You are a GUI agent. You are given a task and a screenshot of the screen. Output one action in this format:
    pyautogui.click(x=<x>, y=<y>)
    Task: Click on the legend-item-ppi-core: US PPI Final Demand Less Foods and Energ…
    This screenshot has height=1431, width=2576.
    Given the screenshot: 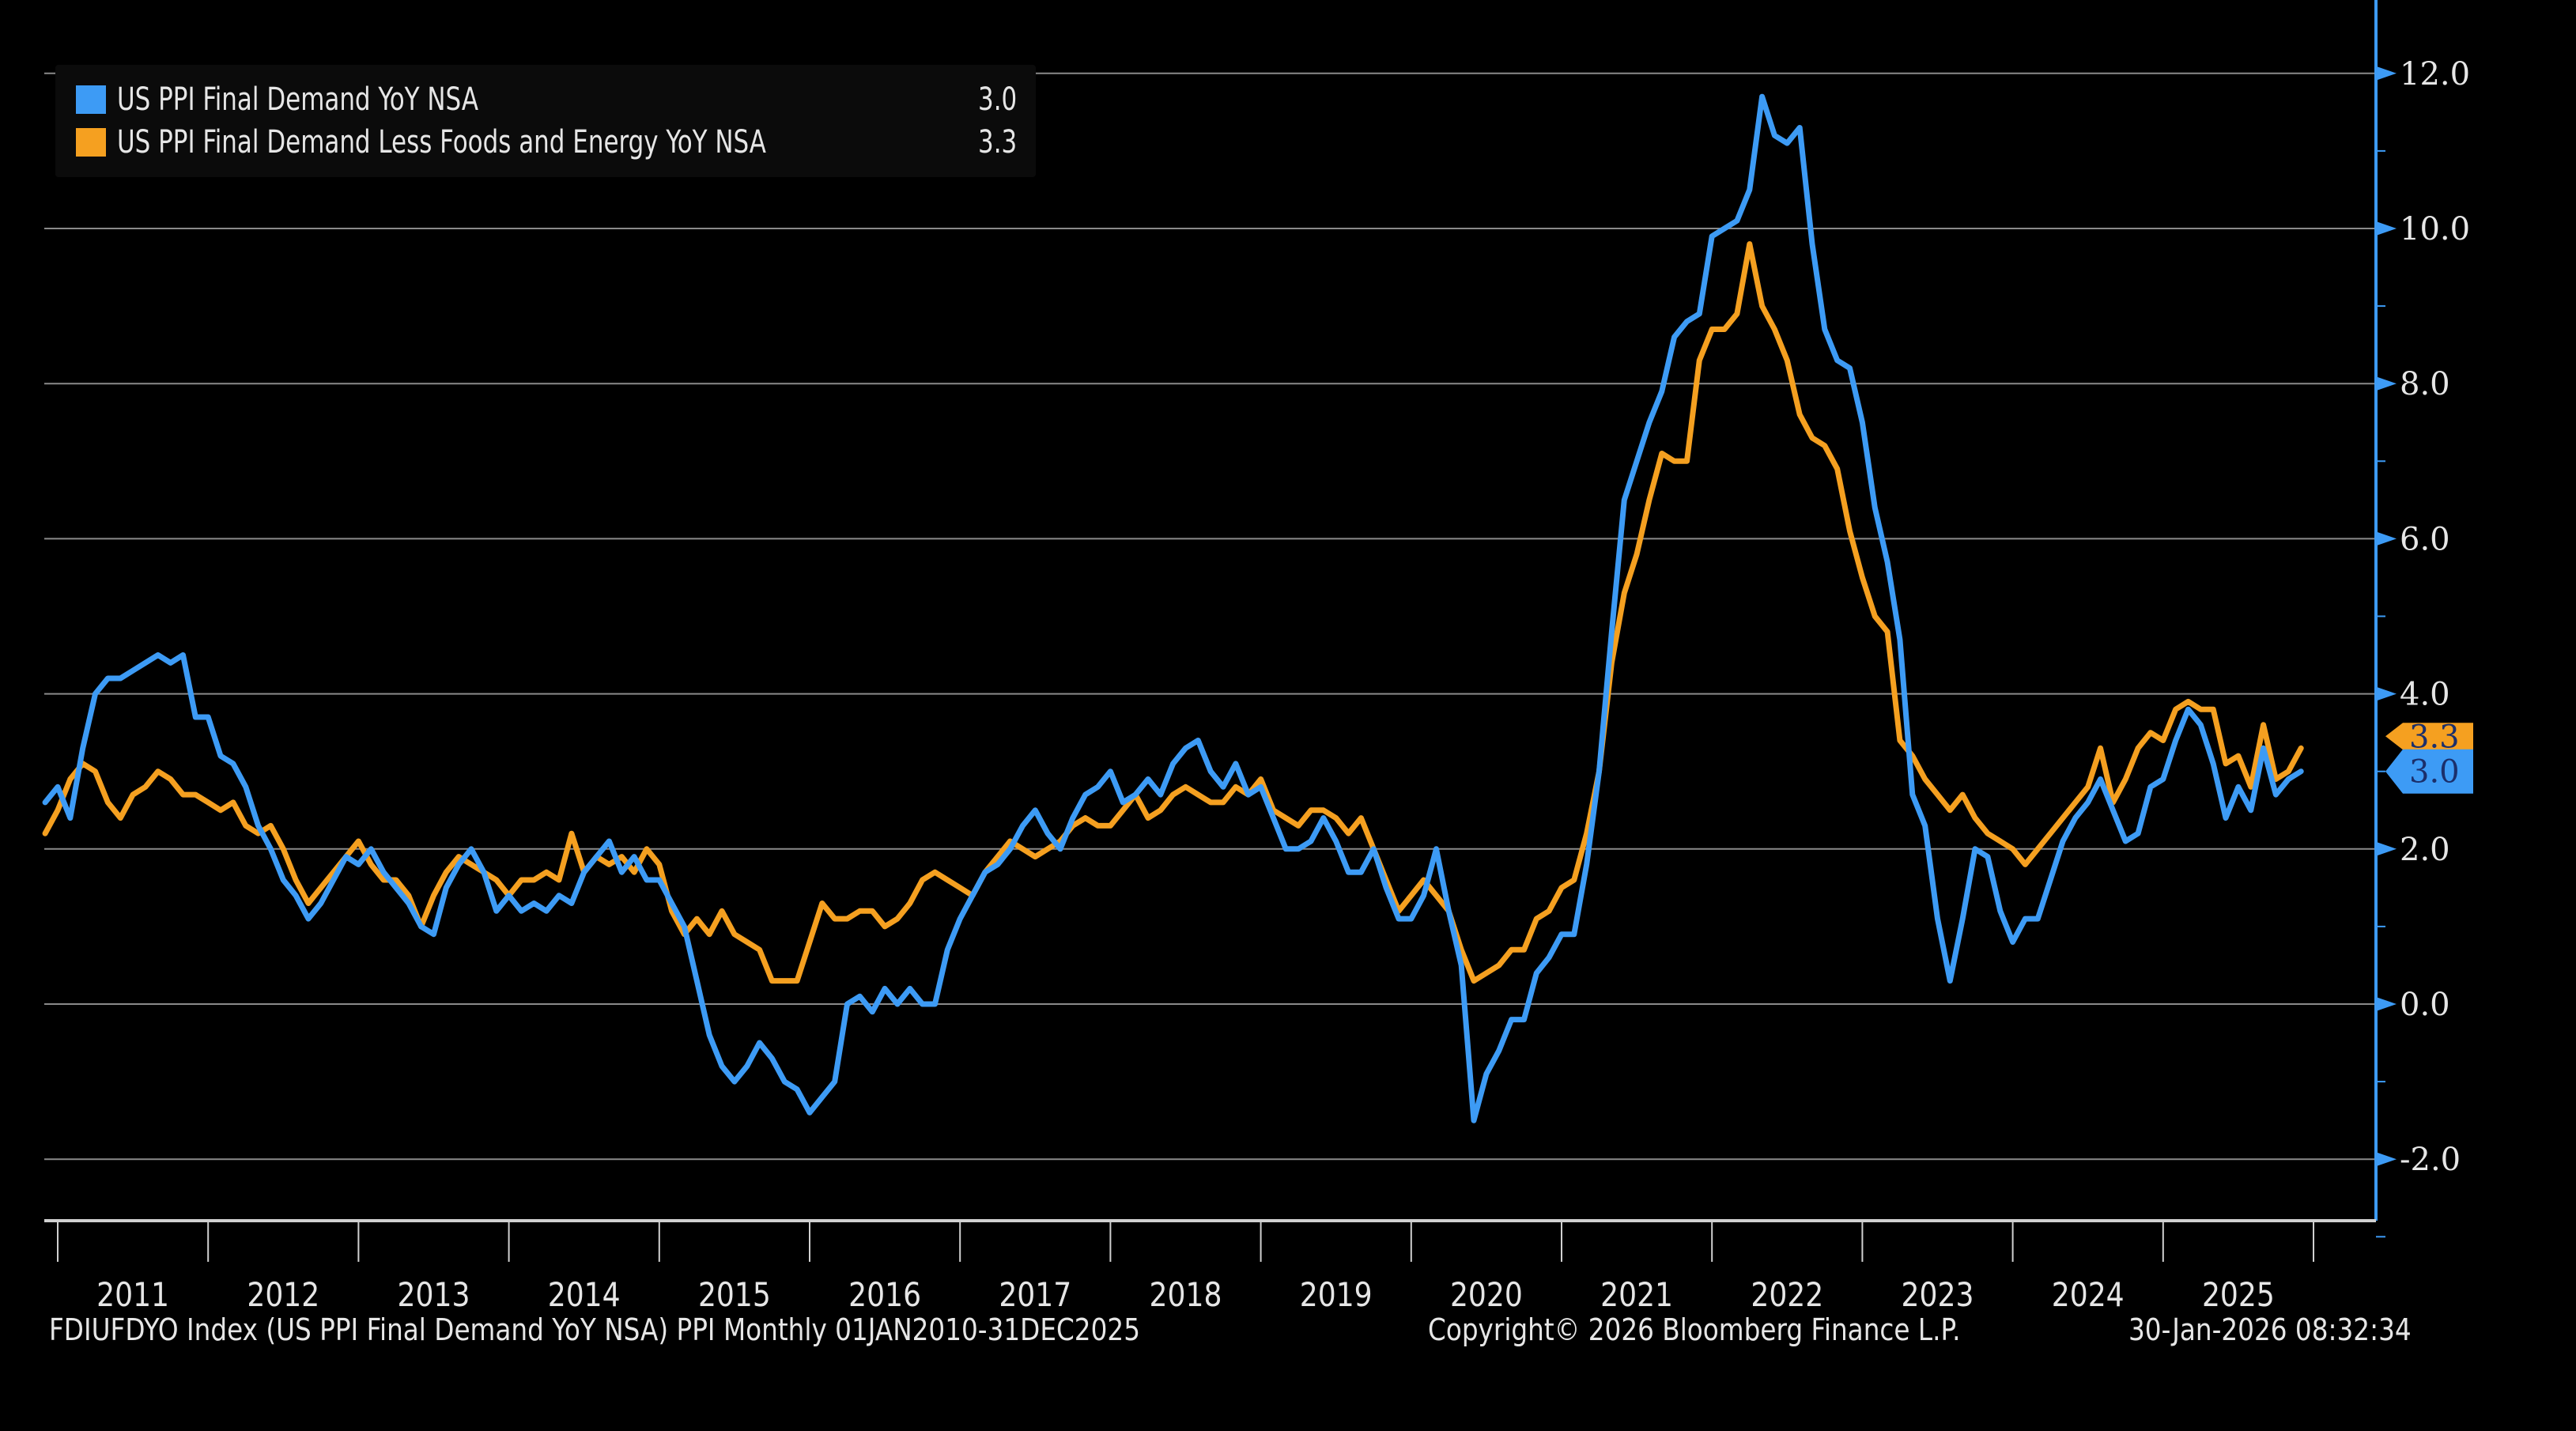 What is the action you would take?
    pyautogui.click(x=546, y=142)
    